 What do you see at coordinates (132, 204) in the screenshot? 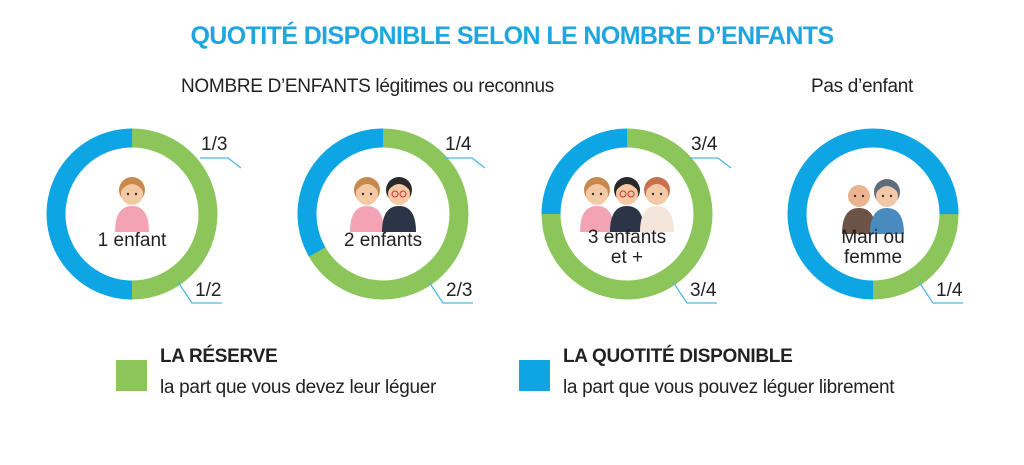
I see `girl-icon` at bounding box center [132, 204].